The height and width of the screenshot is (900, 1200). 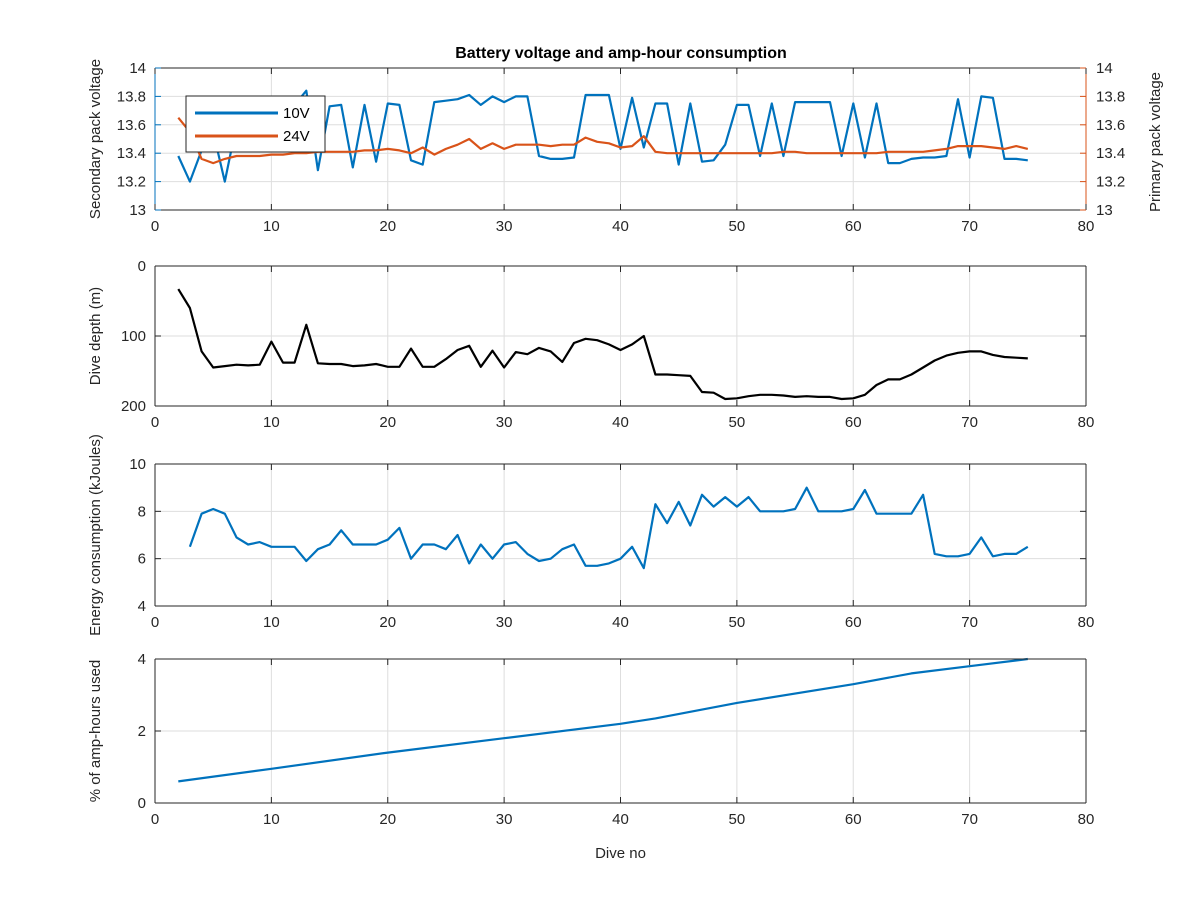 I want to click on y-right-tick-label: 13.6, so click(x=1110, y=125).